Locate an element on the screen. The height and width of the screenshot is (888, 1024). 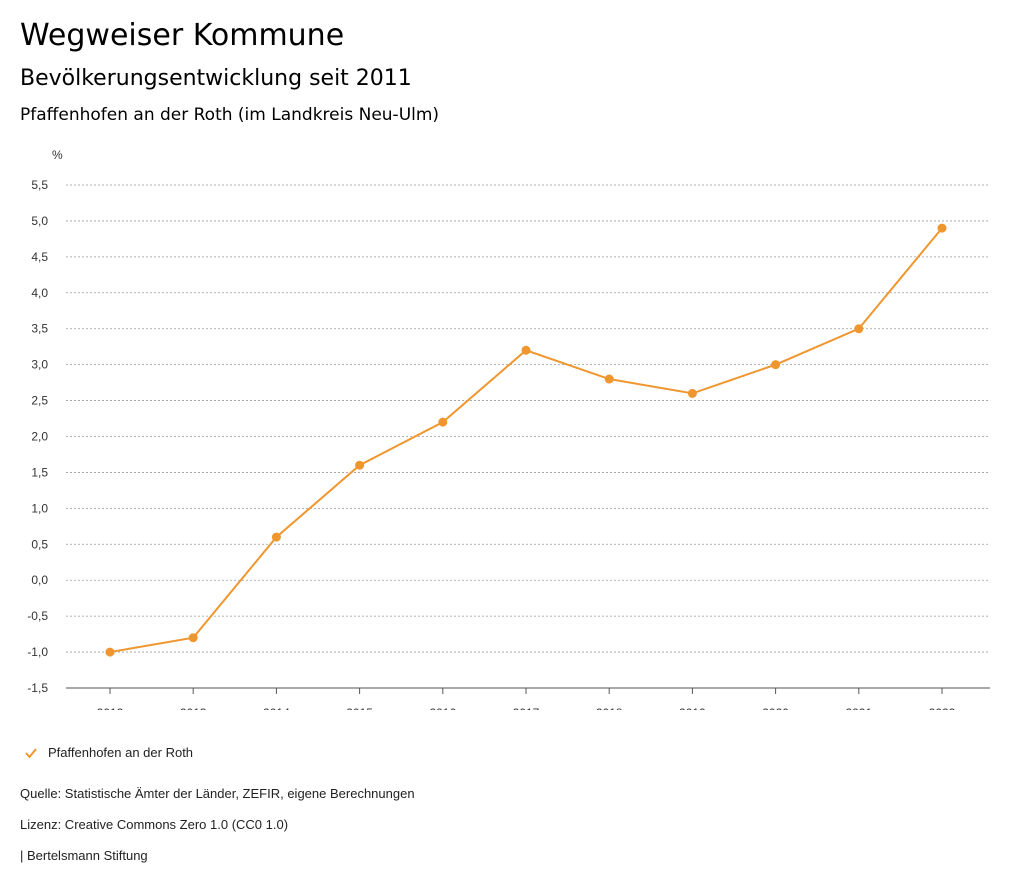
legend: Pfaffenhofen an der Roth is located at coordinates (108, 752).